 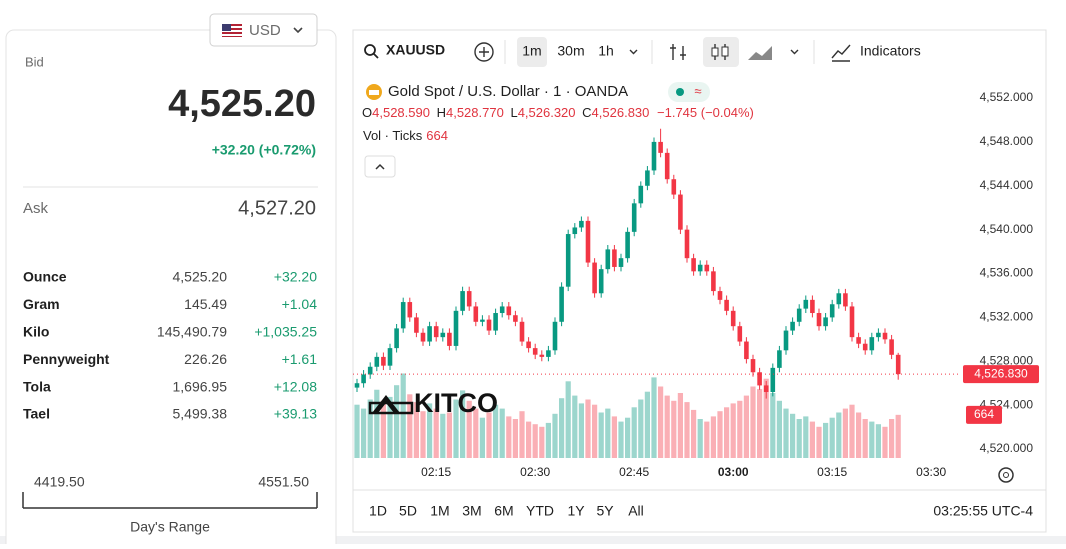 What do you see at coordinates (503, 511) in the screenshot?
I see `period-button: 6M` at bounding box center [503, 511].